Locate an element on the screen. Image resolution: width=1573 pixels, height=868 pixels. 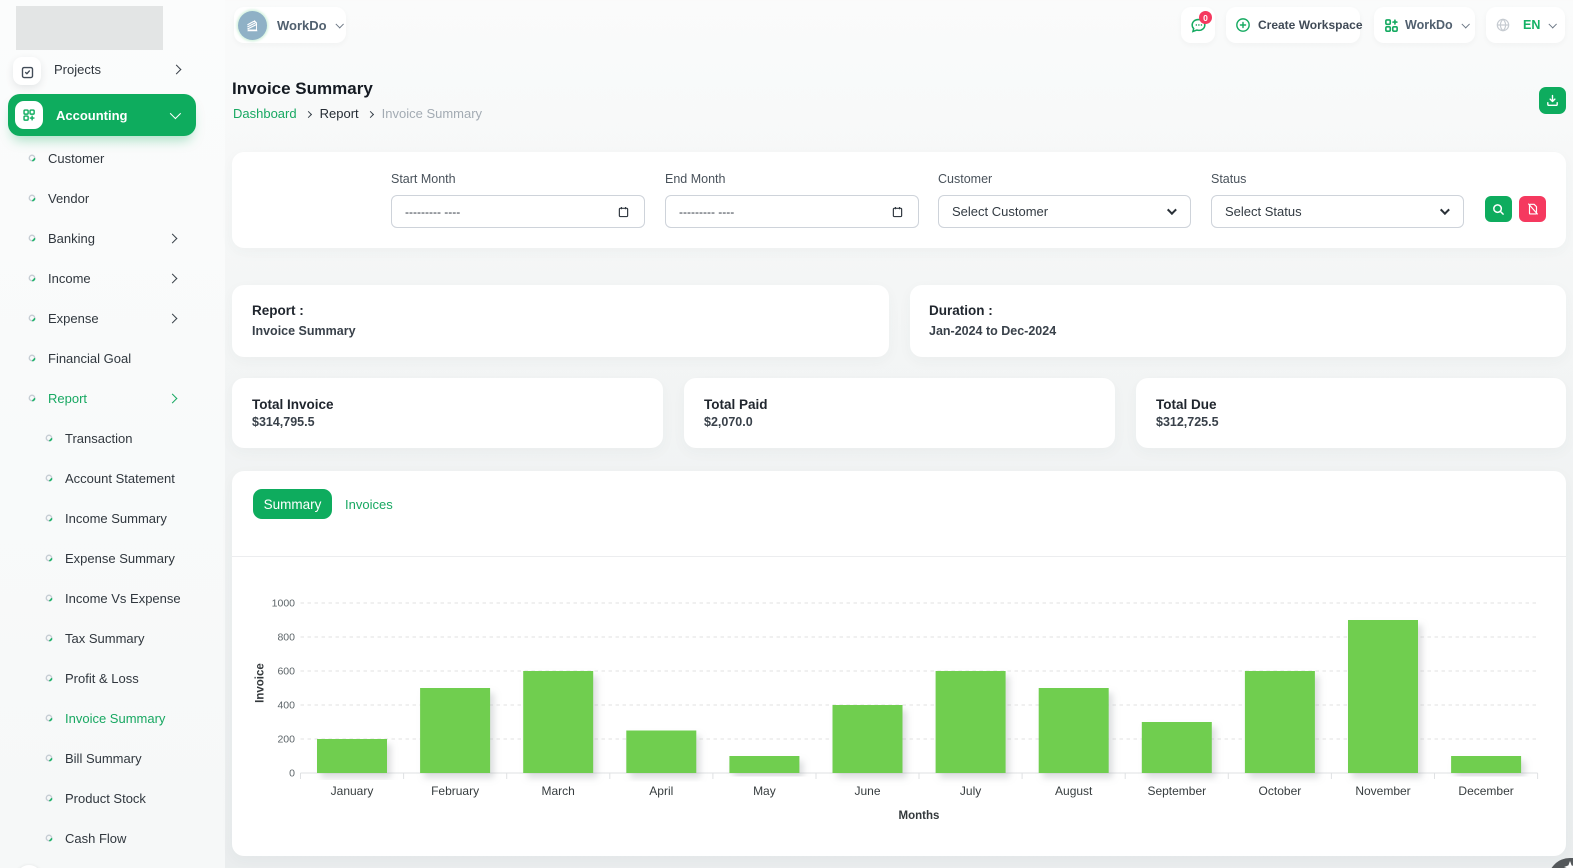
svg-text: September is located at coordinates (1176, 791).